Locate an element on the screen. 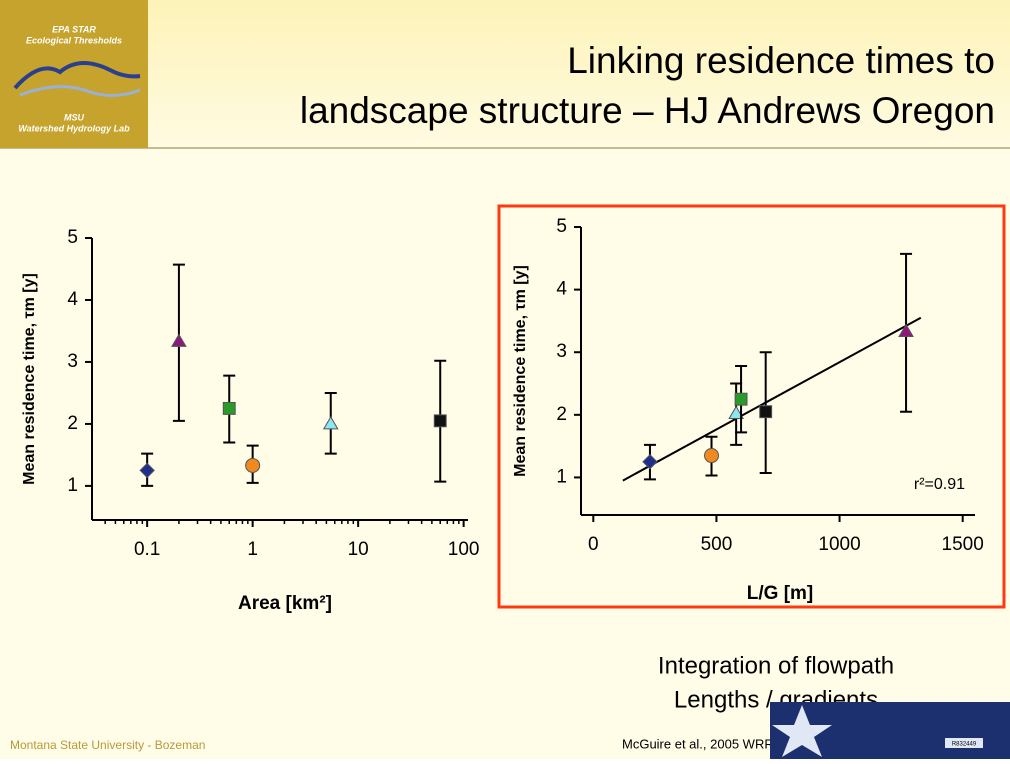 This screenshot has height=764, width=1010. title-line: Linking residence times to is located at coordinates (781, 60).